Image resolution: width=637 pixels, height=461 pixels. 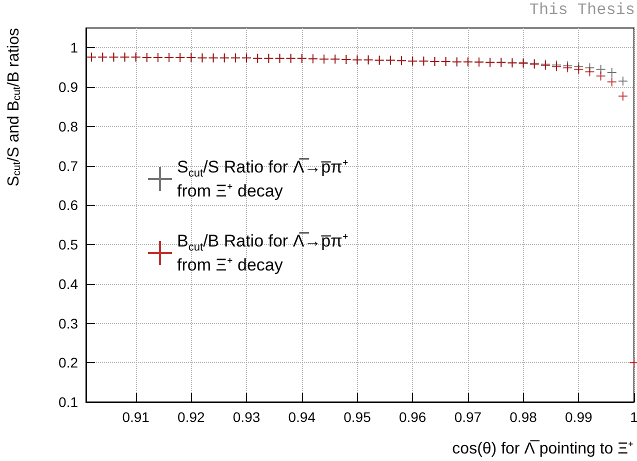 What do you see at coordinates (468, 417) in the screenshot?
I see `x-tick-label: 0.97` at bounding box center [468, 417].